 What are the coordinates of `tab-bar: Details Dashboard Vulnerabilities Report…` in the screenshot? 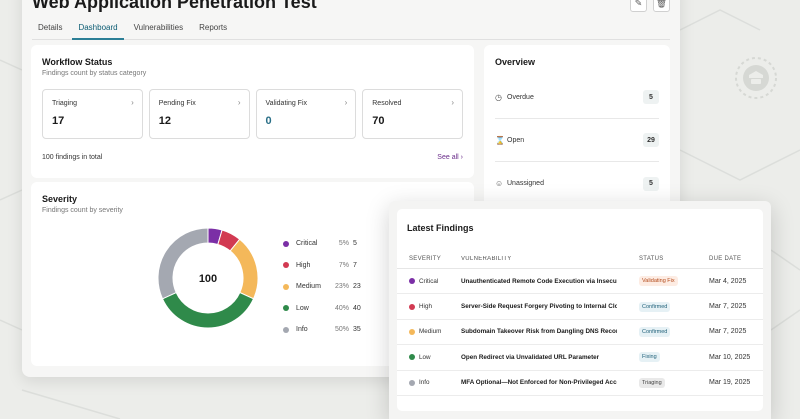 It's located at (351, 28).